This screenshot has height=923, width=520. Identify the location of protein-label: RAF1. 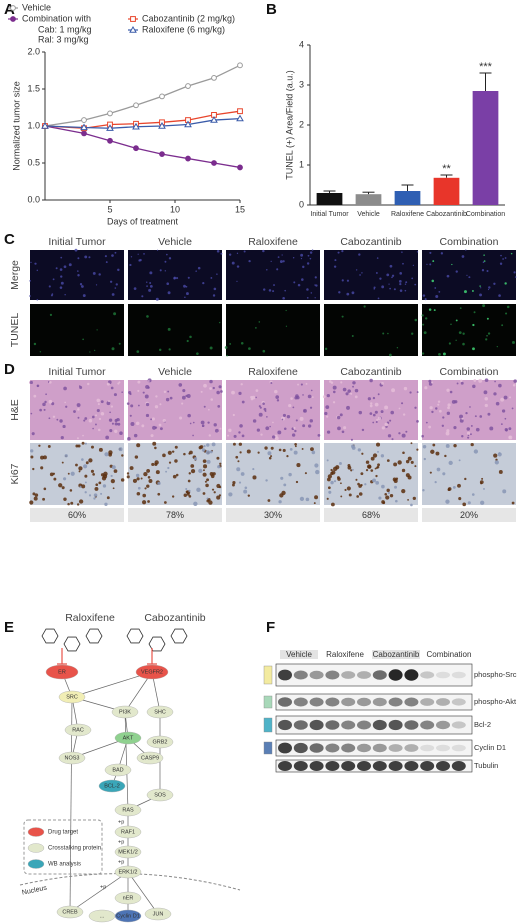
(128, 832).